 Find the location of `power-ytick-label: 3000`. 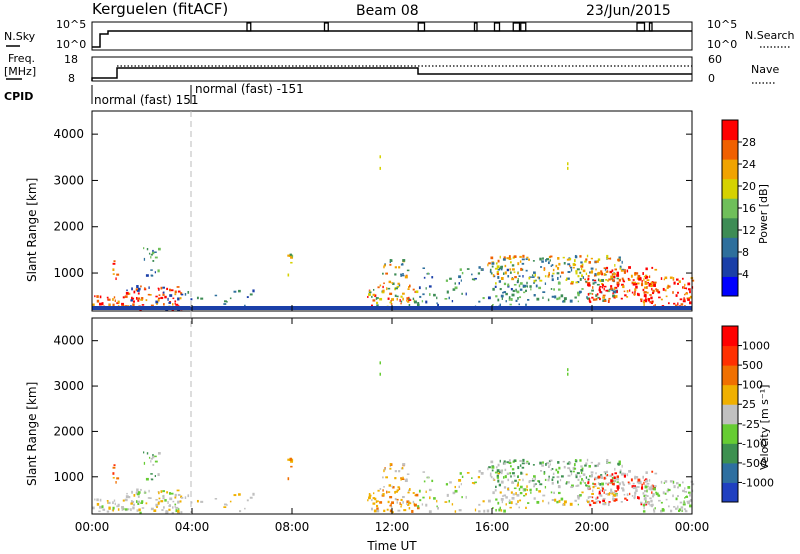

power-ytick-label: 3000 is located at coordinates (68, 180).